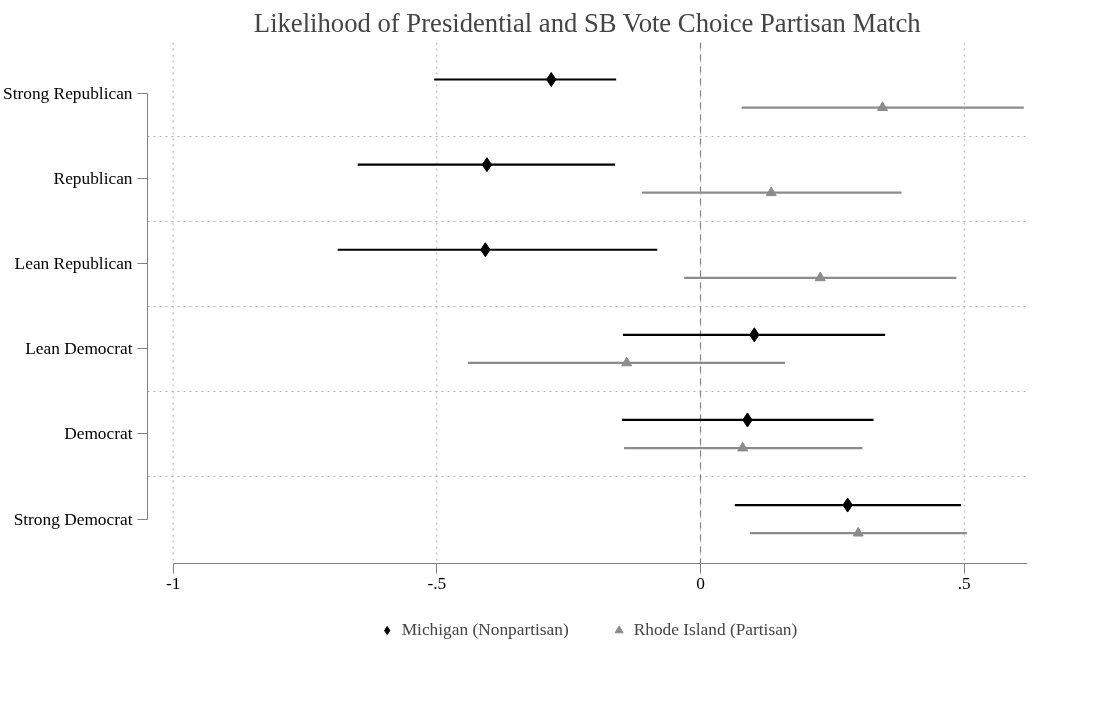  I want to click on y-tick-label: Republican, so click(93, 179).